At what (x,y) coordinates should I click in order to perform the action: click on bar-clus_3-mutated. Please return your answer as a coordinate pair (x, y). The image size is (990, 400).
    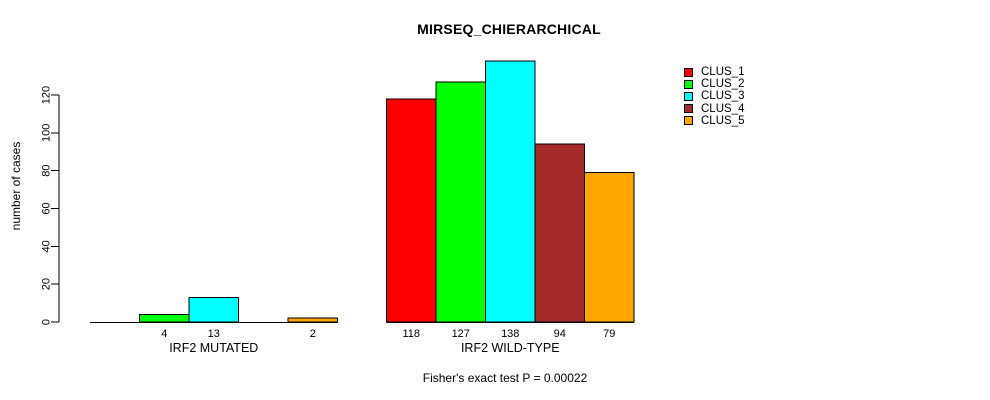
    Looking at the image, I should click on (213, 309).